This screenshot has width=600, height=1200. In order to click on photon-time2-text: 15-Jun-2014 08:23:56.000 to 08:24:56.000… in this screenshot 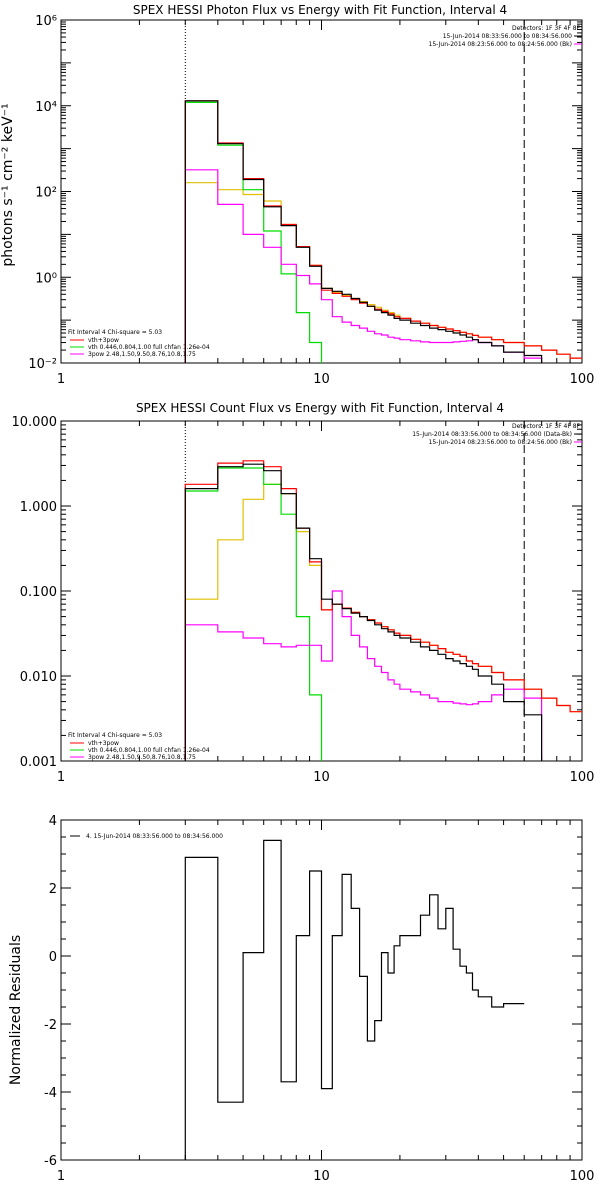, I will do `click(500, 44)`.